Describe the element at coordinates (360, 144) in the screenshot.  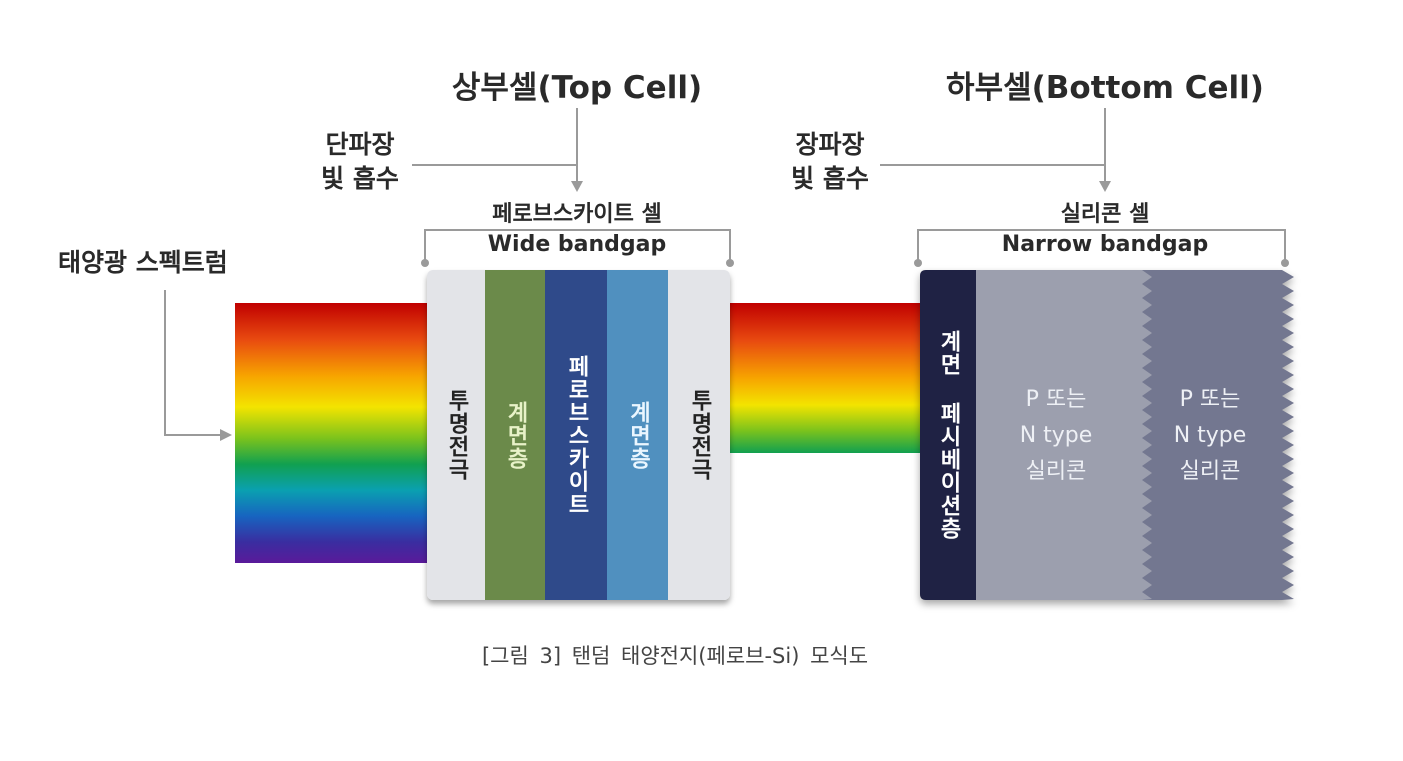
I see `short-wave-line1: 단파장` at that location.